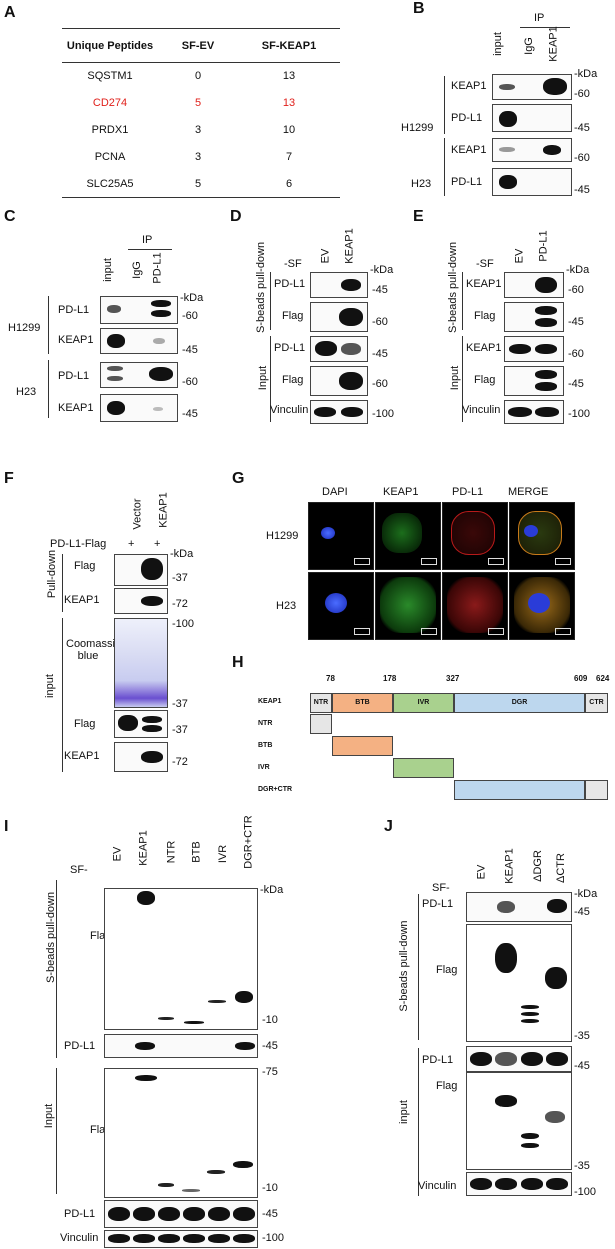 This screenshot has height=1249, width=615. I want to click on micrograph-merge-h1299, so click(542, 536).